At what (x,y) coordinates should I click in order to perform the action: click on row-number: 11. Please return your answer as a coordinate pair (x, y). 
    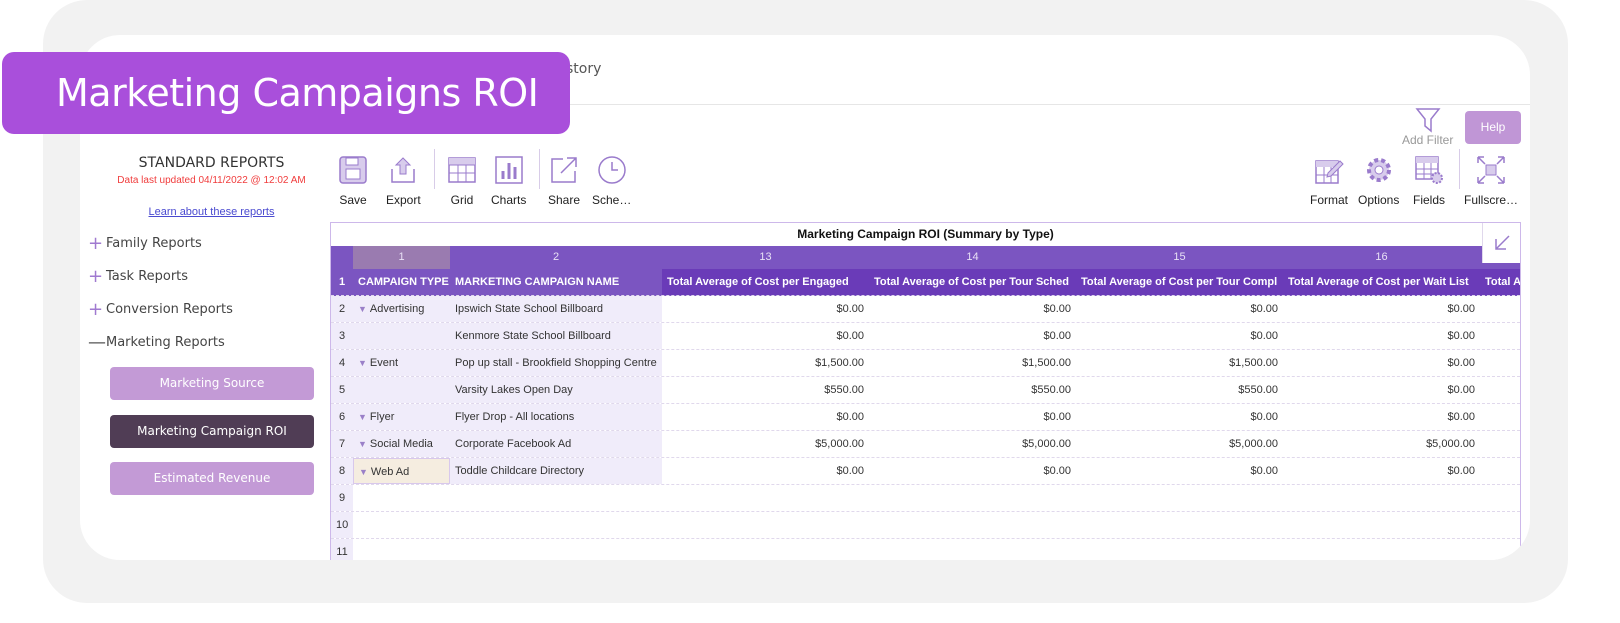
    Looking at the image, I should click on (342, 549).